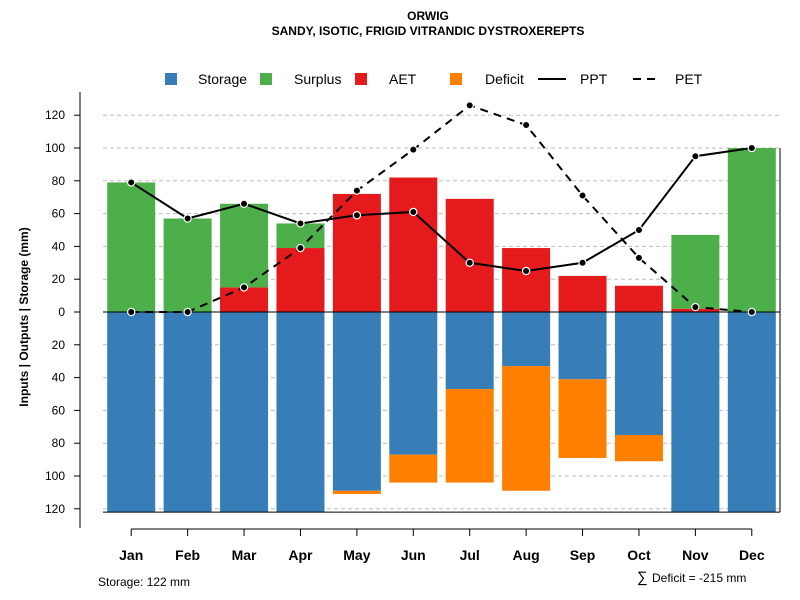  Describe the element at coordinates (442, 545) in the screenshot. I see `x-axis: Jan Feb Mar Apr May Jun Jul Aug Sep Oct Nov Dec` at that location.